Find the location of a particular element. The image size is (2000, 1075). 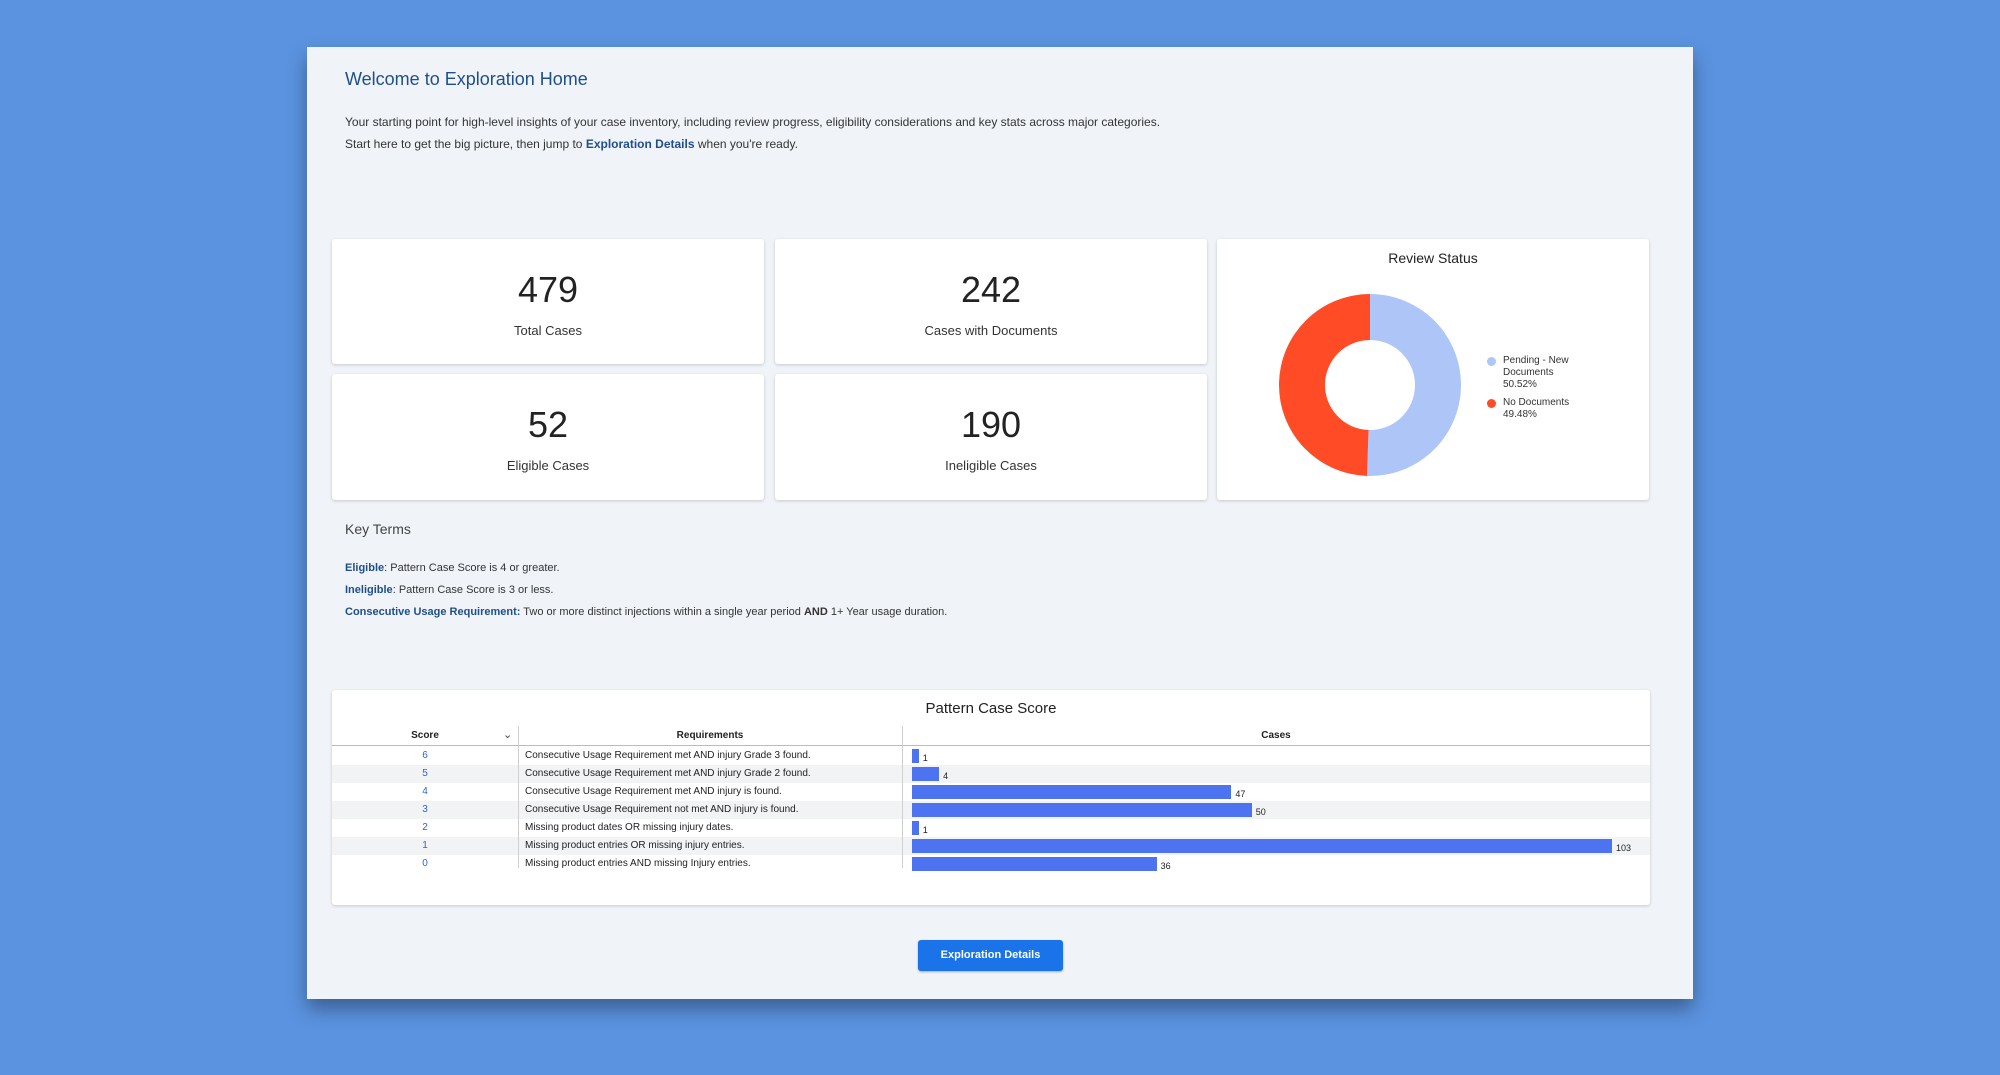

score-link: 0 is located at coordinates (425, 863).